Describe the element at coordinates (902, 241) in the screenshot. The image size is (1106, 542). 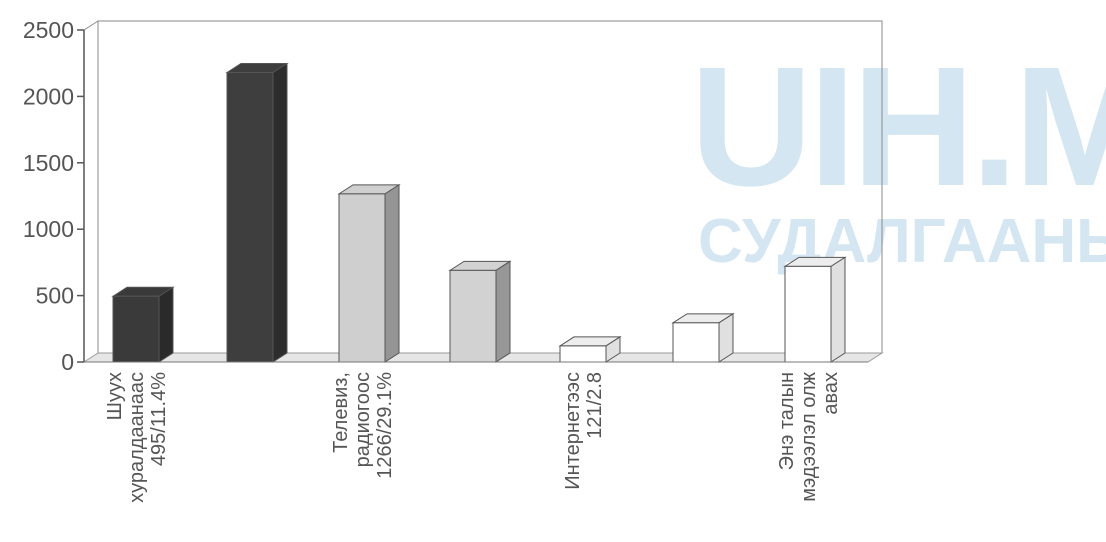
I see `watermark-subtitle: СУДАЛГААНЫ САН` at that location.